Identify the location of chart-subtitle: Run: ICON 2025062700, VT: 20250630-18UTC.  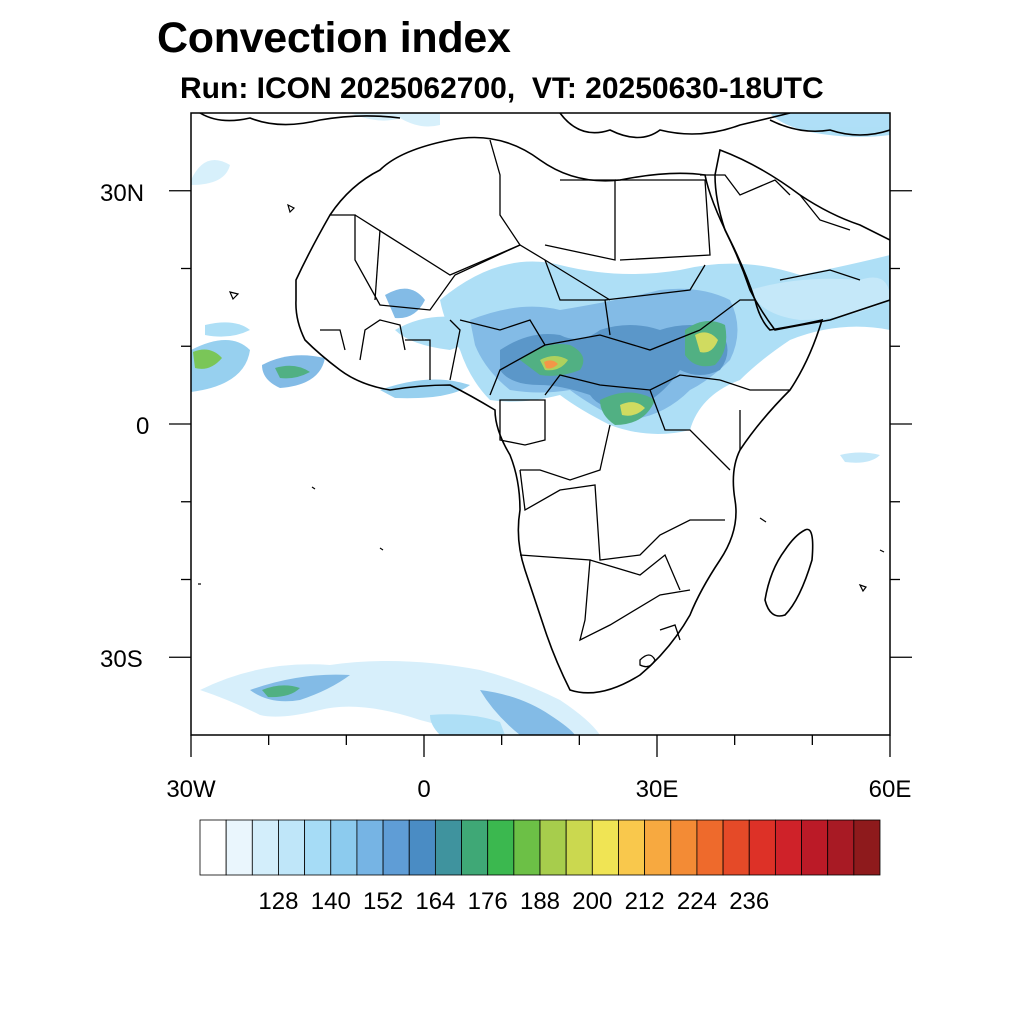
(502, 88).